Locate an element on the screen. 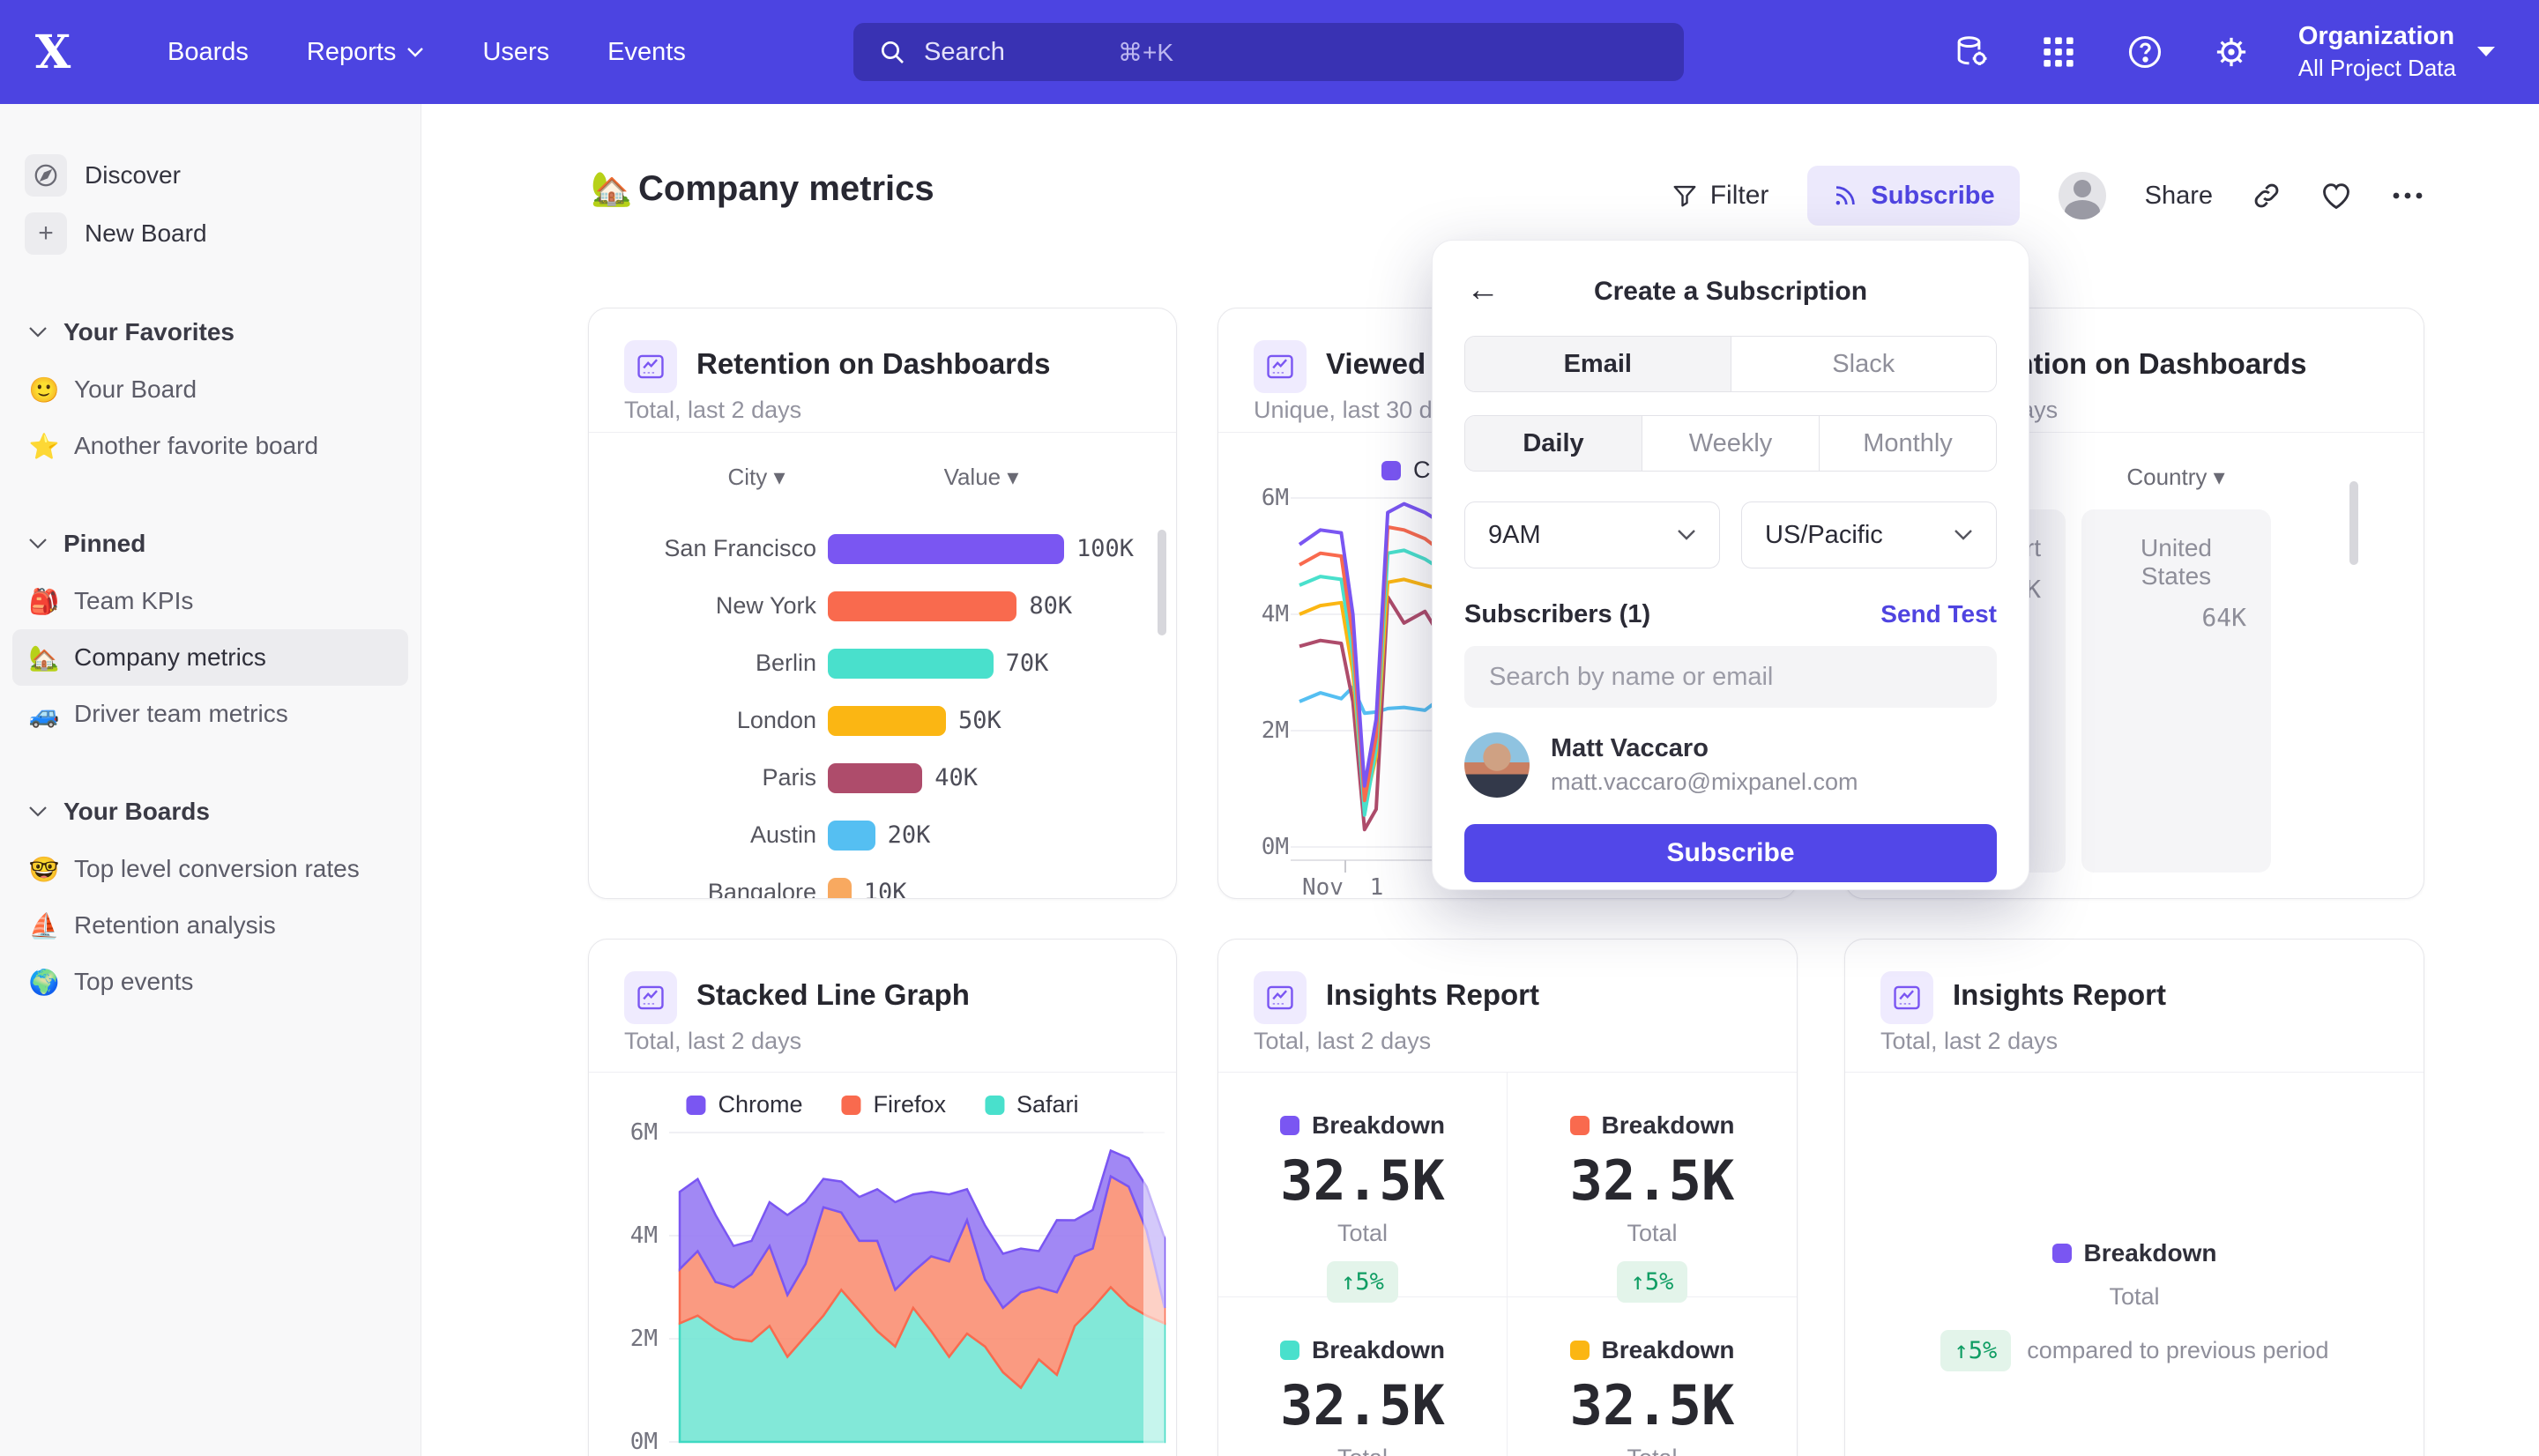 The width and height of the screenshot is (2539, 1456). board-emoji-icon: 🙂 is located at coordinates (44, 389).